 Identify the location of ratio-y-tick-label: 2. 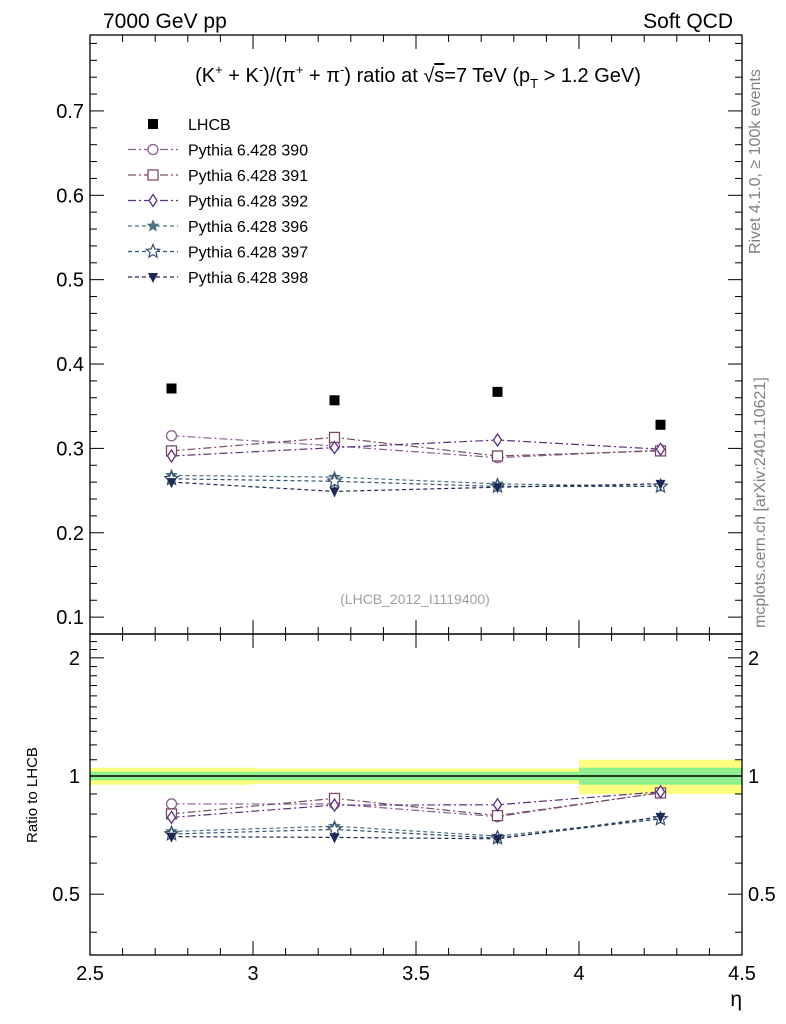
(74, 659).